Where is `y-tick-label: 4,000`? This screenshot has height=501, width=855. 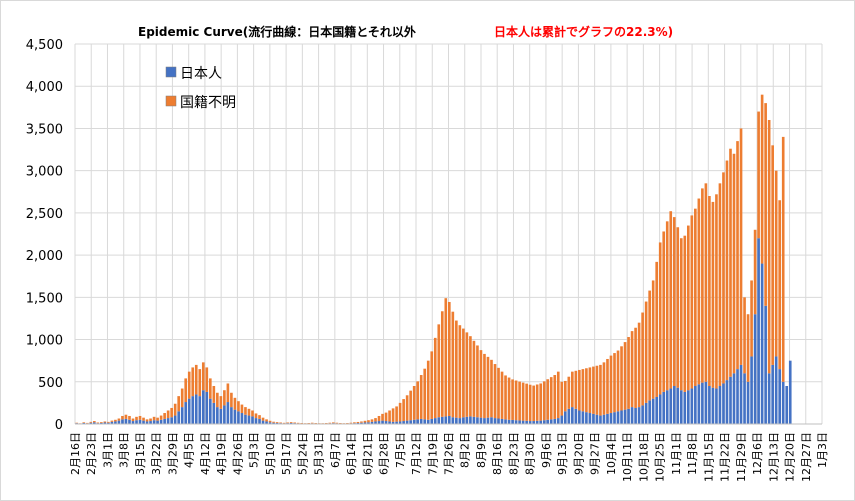 y-tick-label: 4,000 is located at coordinates (44, 87).